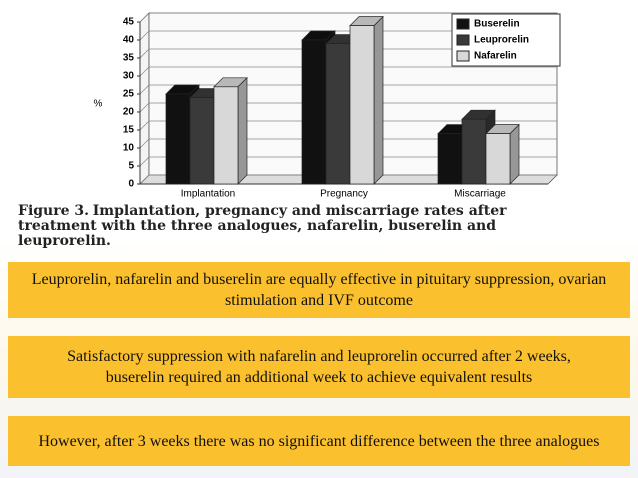  I want to click on y-tick-label: 15, so click(129, 130).